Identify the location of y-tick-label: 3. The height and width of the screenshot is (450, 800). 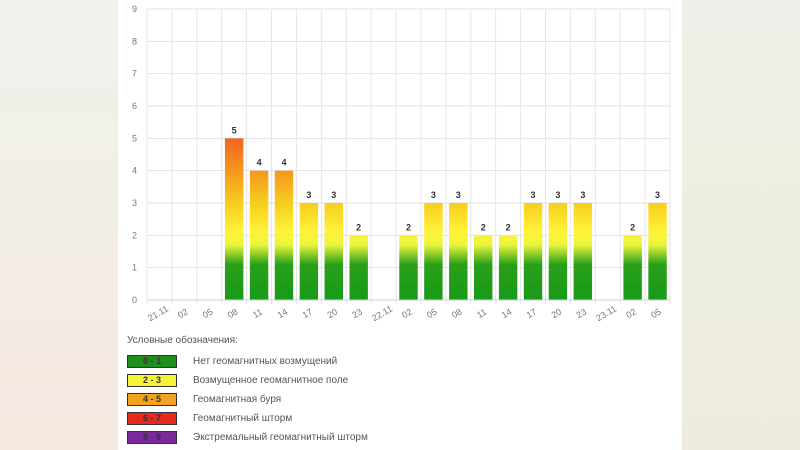
(134, 203).